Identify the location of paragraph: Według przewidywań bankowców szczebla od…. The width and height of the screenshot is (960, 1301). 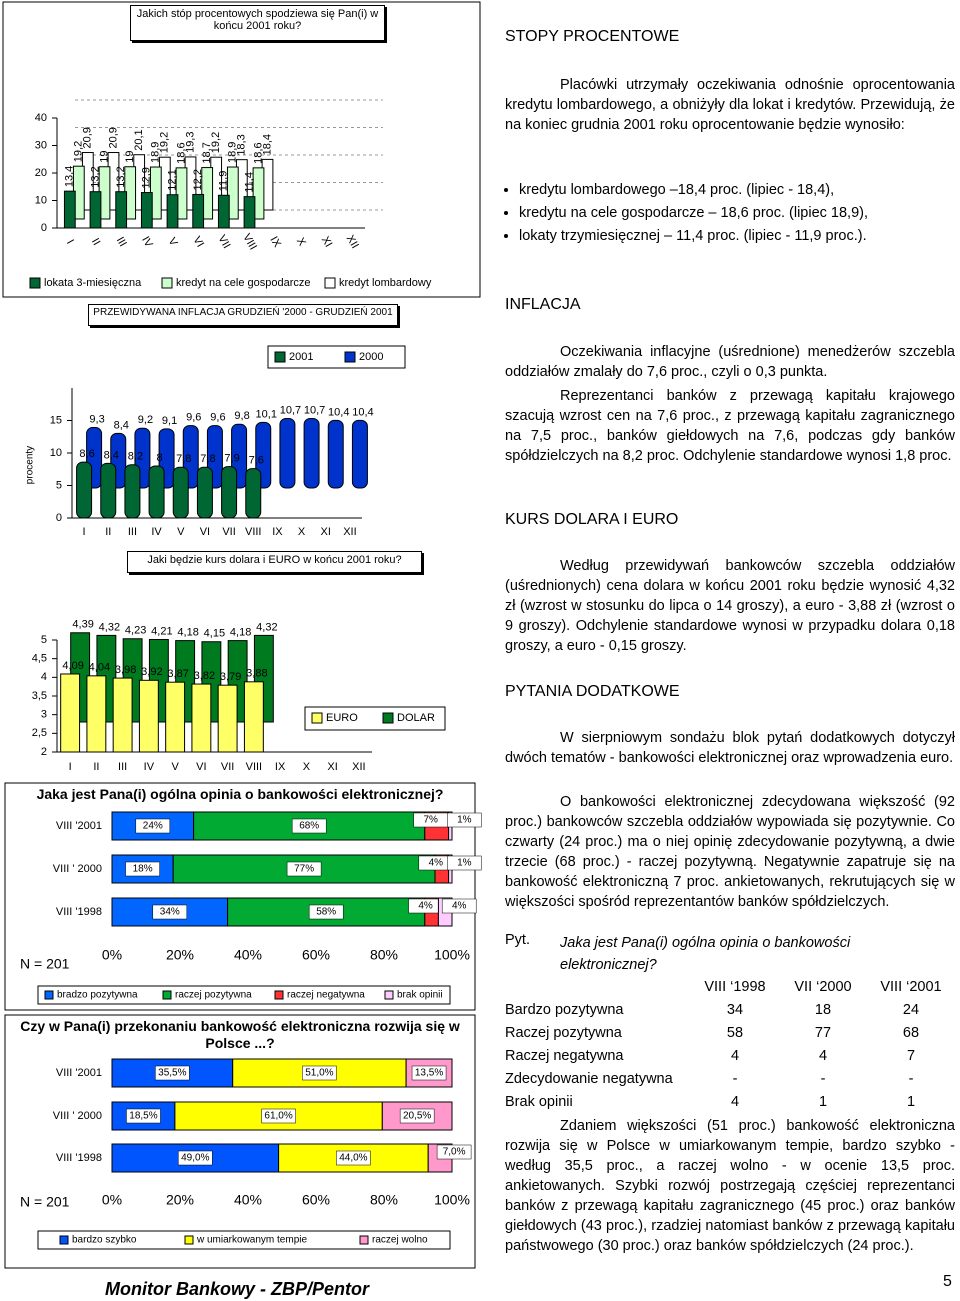
(730, 606).